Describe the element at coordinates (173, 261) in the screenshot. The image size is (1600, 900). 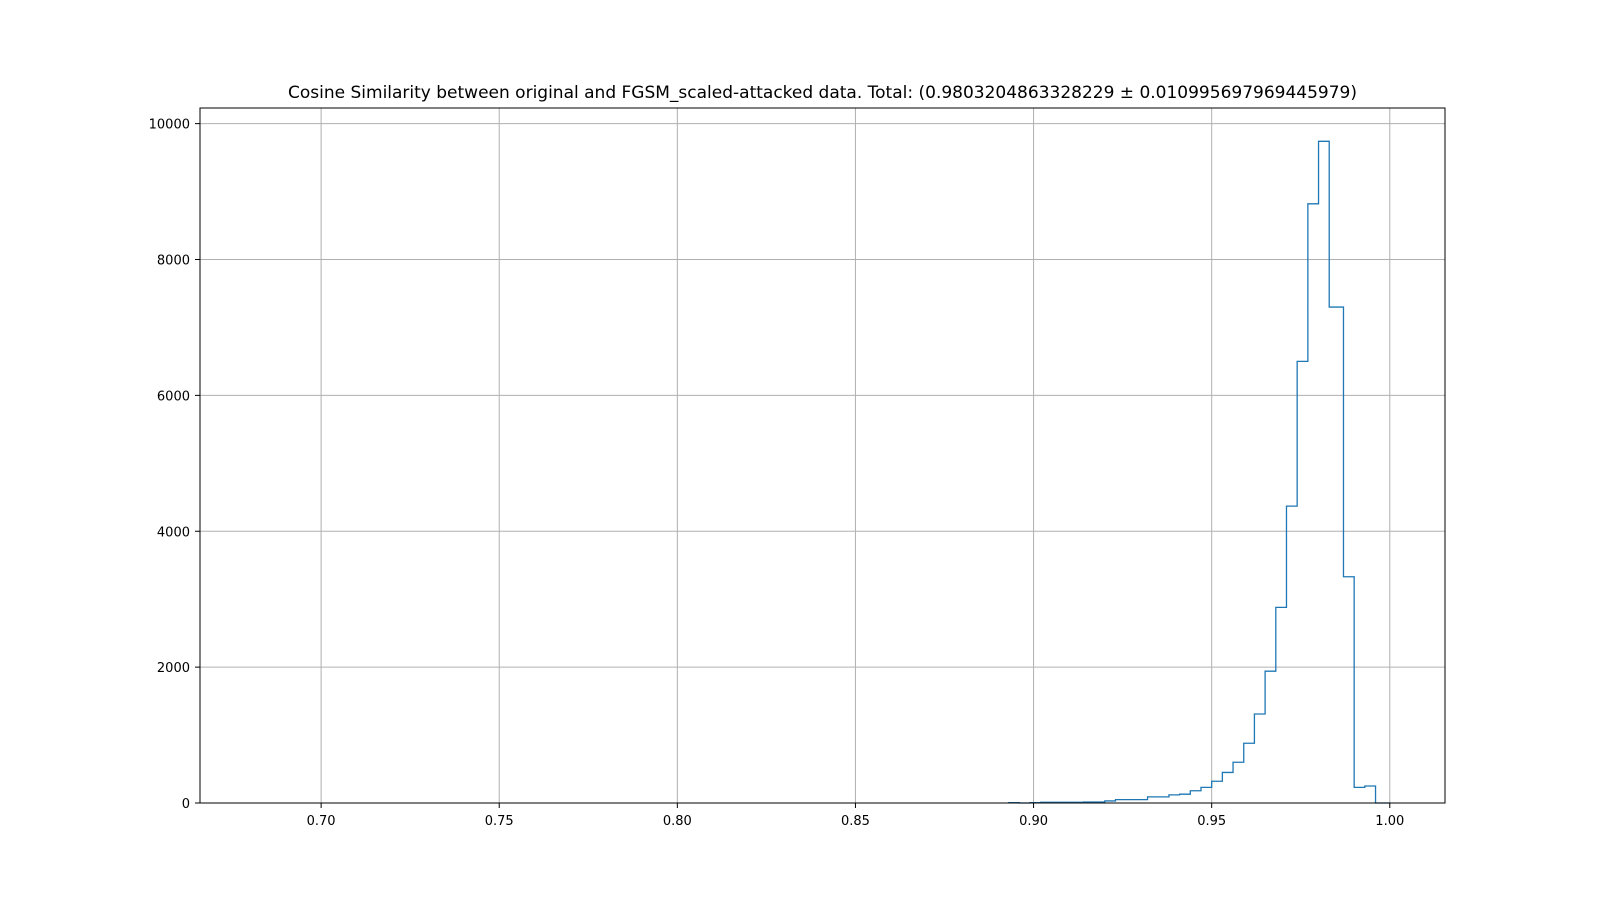
I see `y-tick-label: 8000` at that location.